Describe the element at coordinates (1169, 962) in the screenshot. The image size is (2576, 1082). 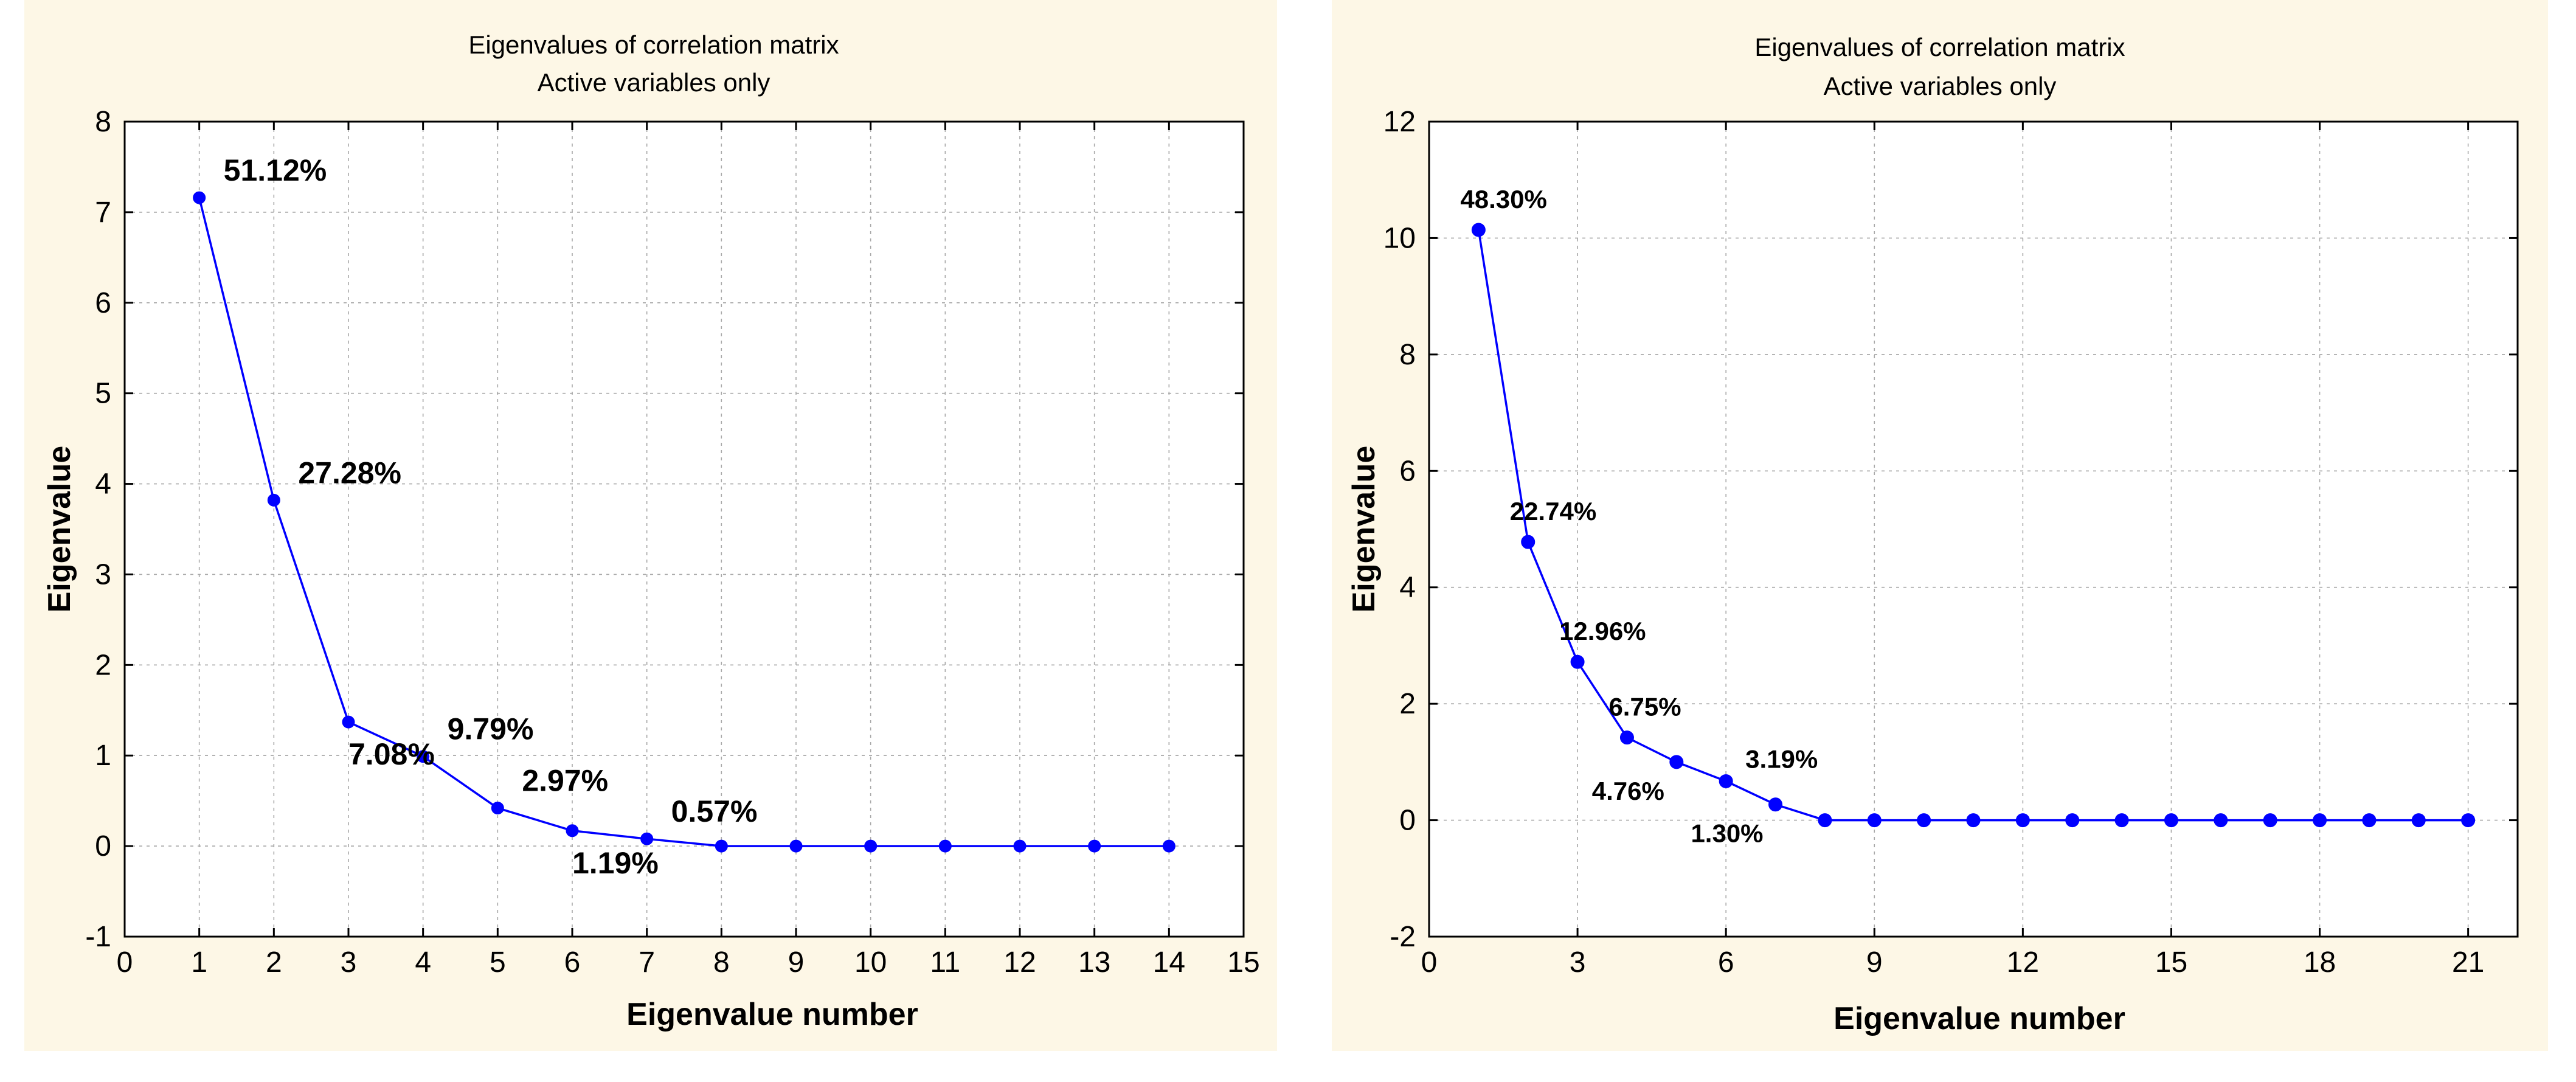
I see `x-tick-label: 14` at that location.